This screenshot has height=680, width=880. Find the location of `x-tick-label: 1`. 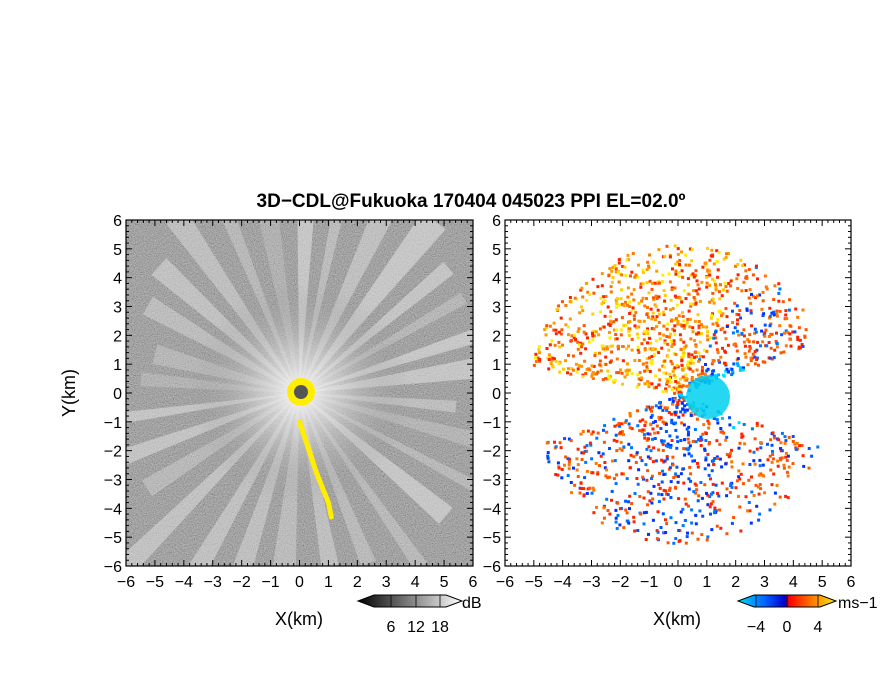

x-tick-label: 1 is located at coordinates (328, 582).